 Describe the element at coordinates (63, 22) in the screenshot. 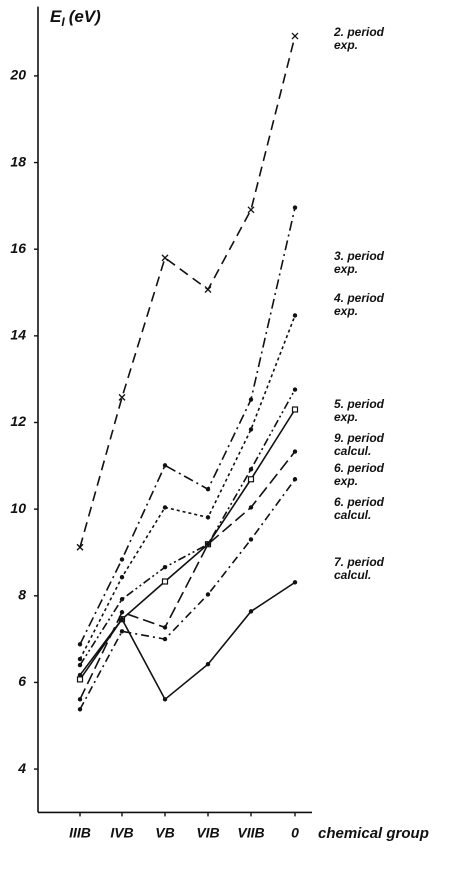

I see `y-label-sub: I` at that location.